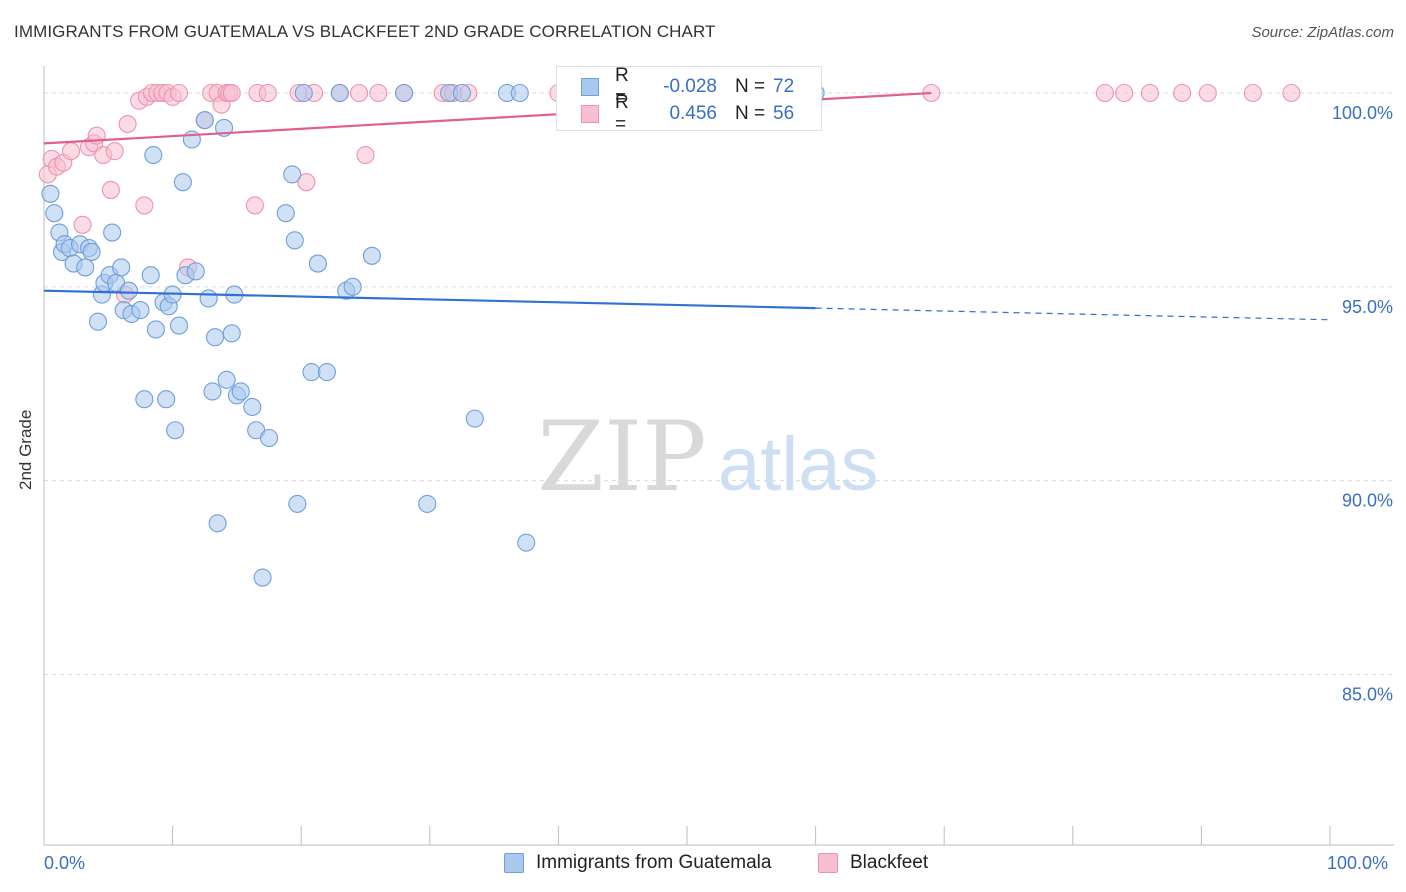 The width and height of the screenshot is (1406, 892). I want to click on trendline-guatemala, so click(429, 299).